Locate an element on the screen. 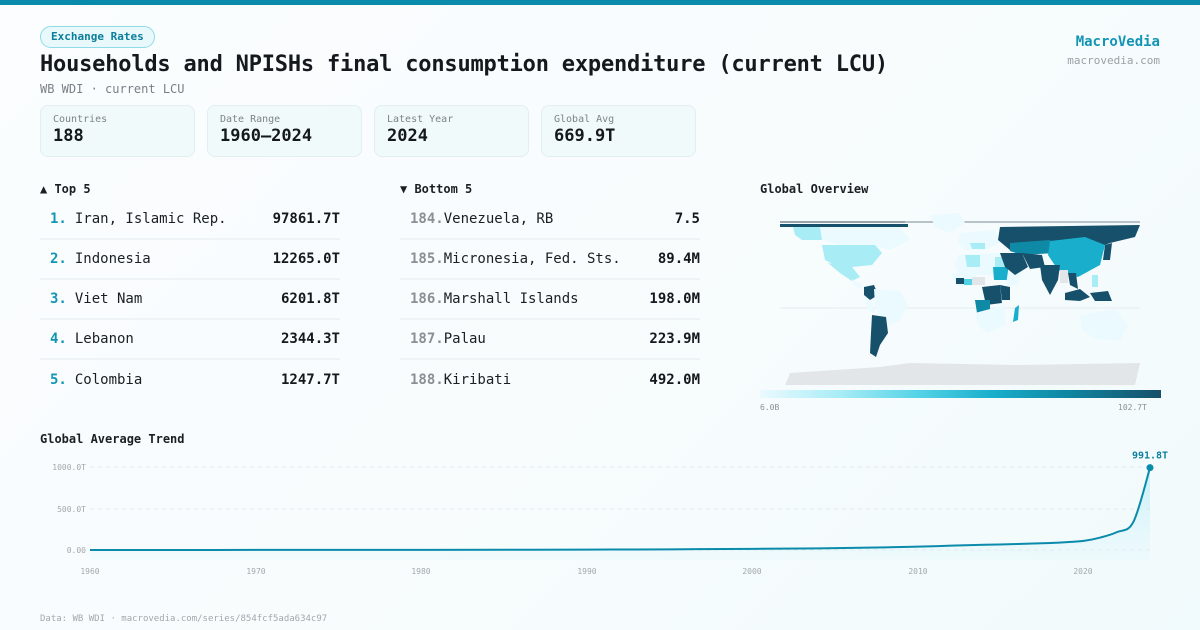 This screenshot has width=1200, height=630. rank-number: 185. is located at coordinates (427, 259).